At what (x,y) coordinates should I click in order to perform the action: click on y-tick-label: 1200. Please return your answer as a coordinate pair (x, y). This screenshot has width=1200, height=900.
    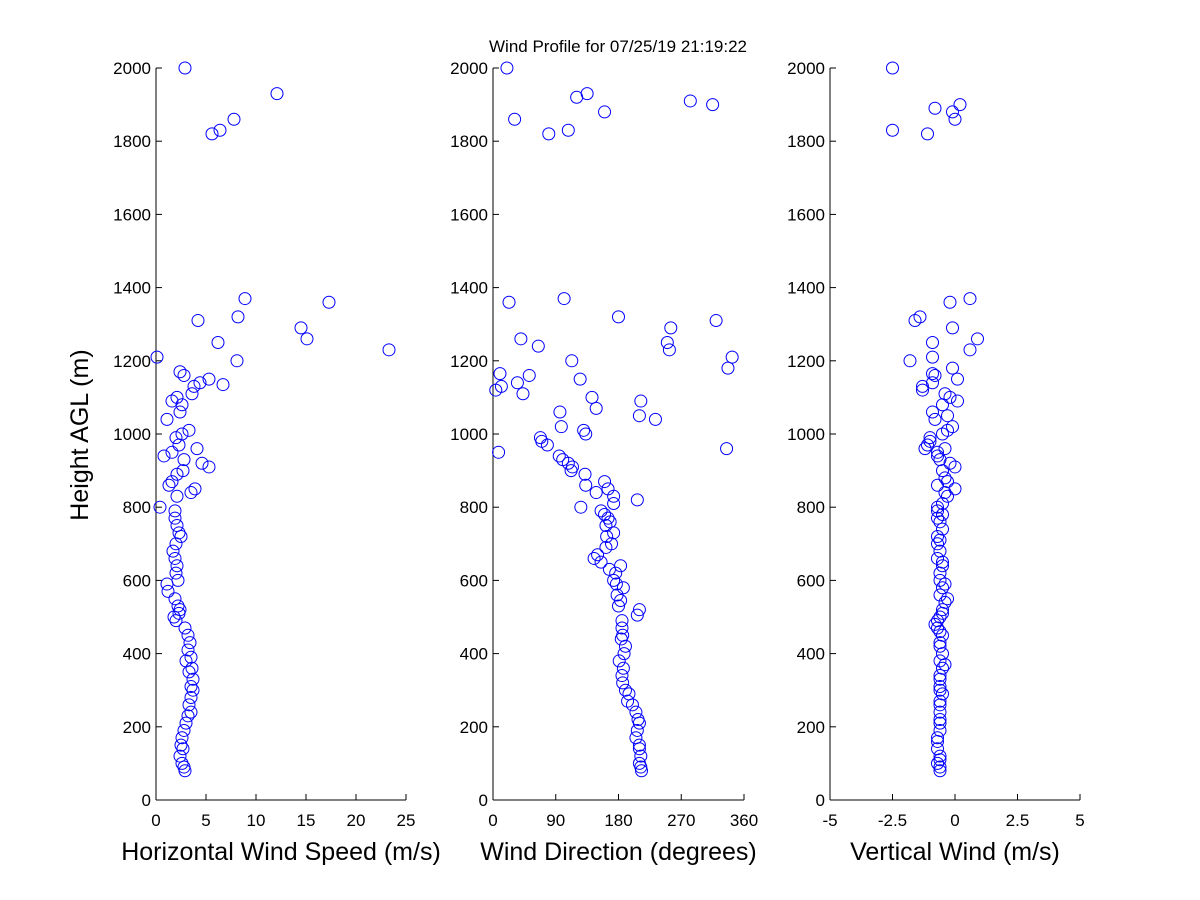
    Looking at the image, I should click on (806, 361).